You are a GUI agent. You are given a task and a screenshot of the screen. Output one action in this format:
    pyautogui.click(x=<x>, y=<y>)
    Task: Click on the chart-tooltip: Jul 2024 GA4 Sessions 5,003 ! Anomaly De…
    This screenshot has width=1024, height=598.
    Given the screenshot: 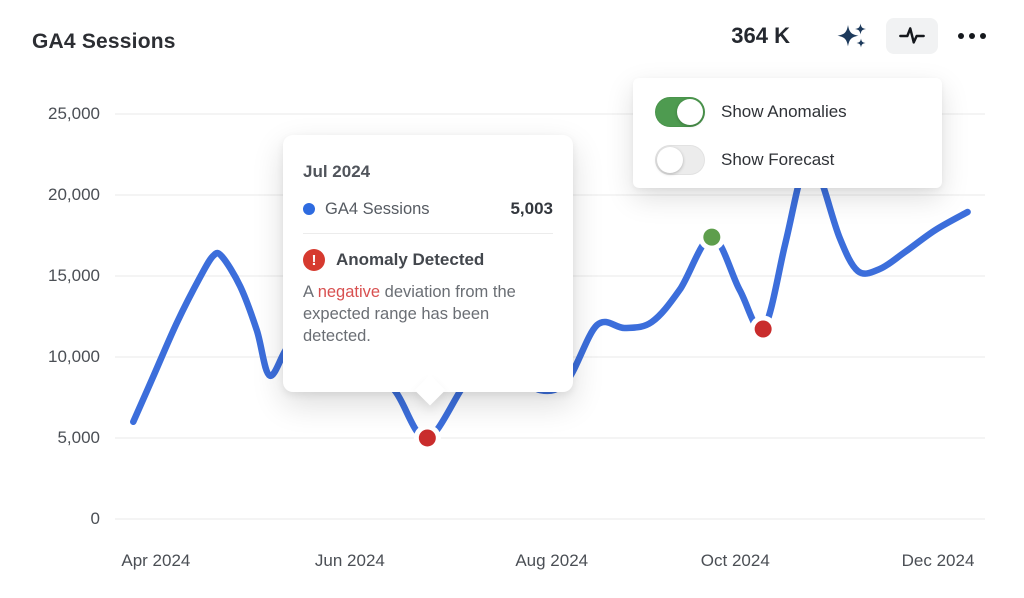 What is the action you would take?
    pyautogui.click(x=428, y=263)
    